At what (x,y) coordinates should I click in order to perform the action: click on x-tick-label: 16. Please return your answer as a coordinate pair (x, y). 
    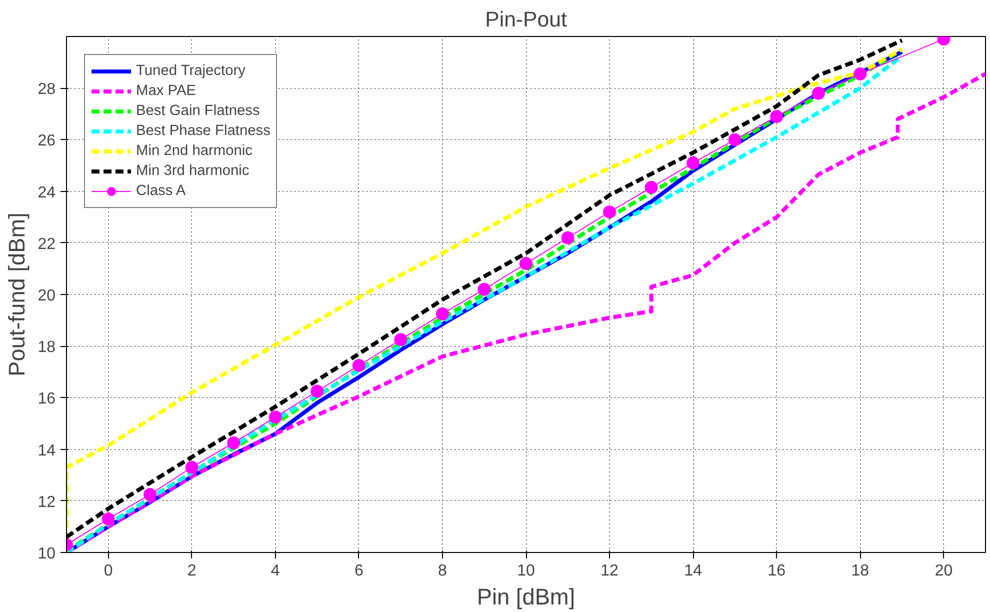
    Looking at the image, I should click on (777, 571).